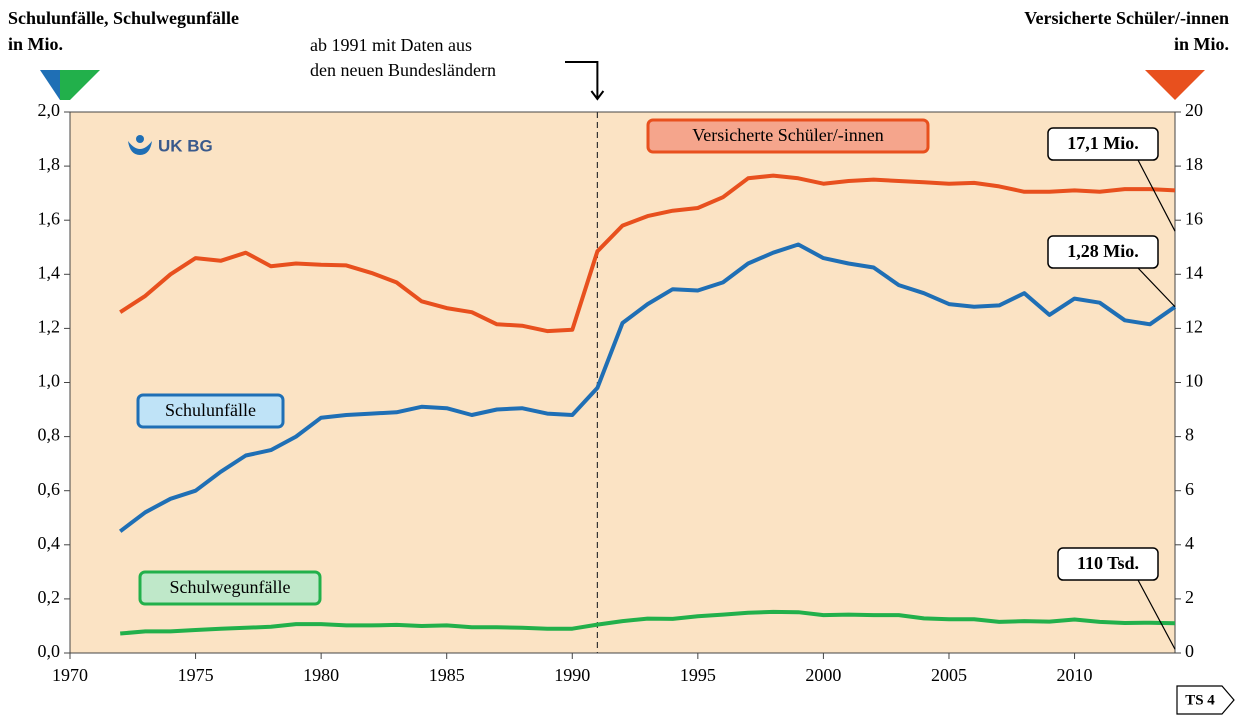  What do you see at coordinates (1194, 110) in the screenshot?
I see `y2-tick-label: 20` at bounding box center [1194, 110].